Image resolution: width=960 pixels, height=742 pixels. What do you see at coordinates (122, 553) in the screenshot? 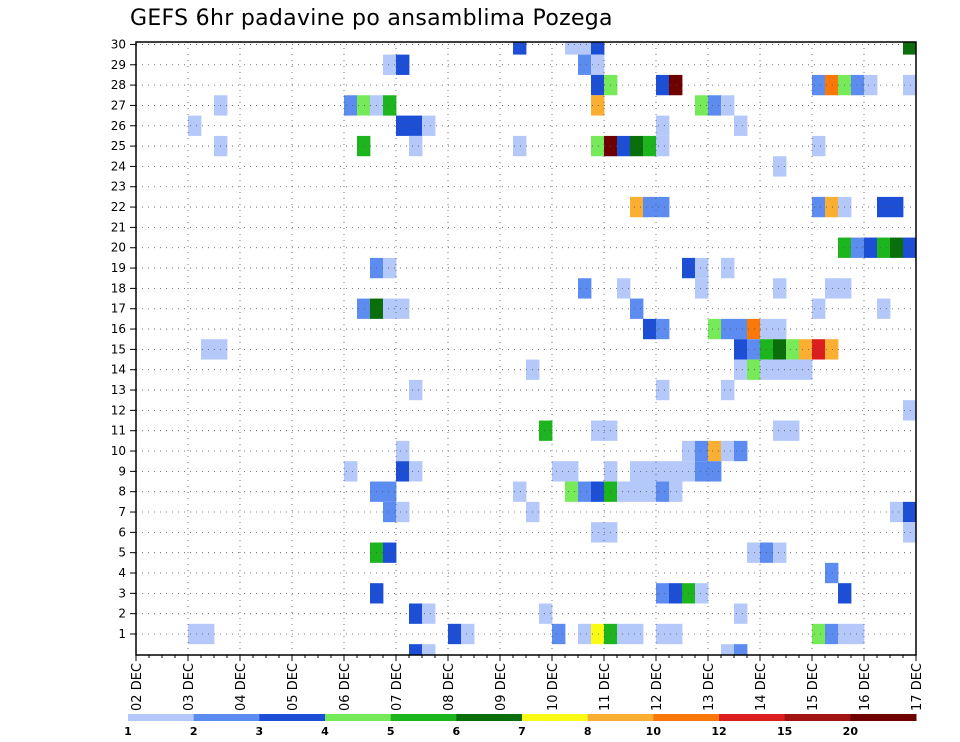
I see `y-tick-label: 5` at bounding box center [122, 553].